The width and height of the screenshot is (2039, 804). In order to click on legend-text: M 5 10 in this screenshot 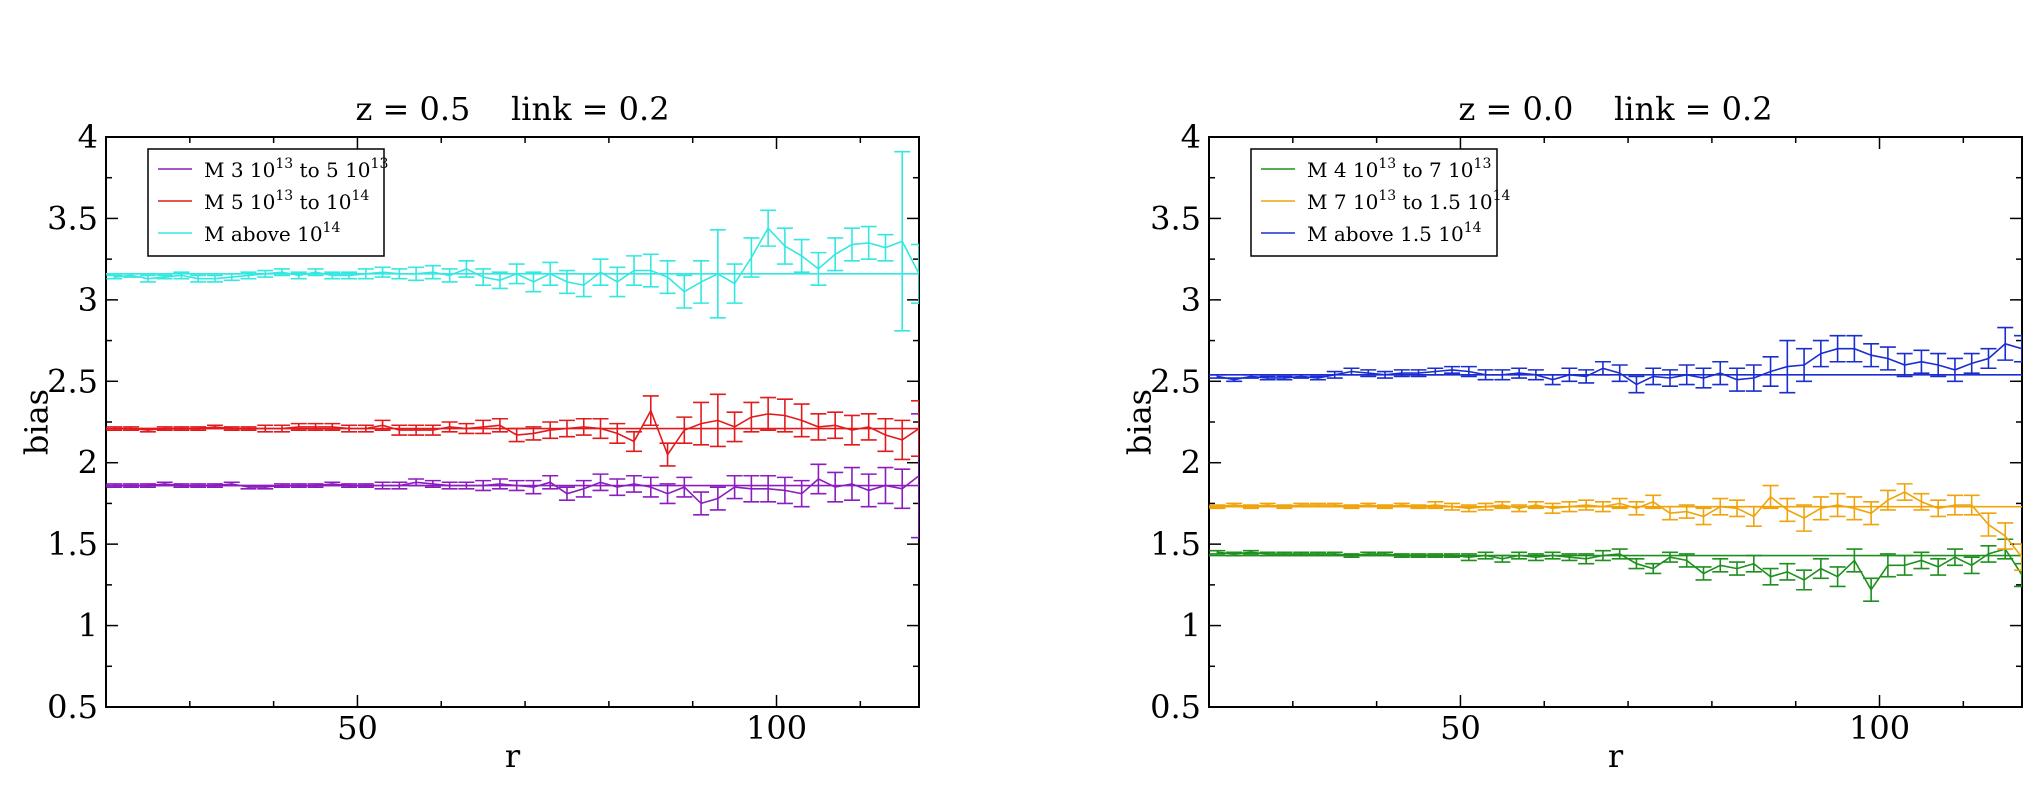, I will do `click(239, 202)`.